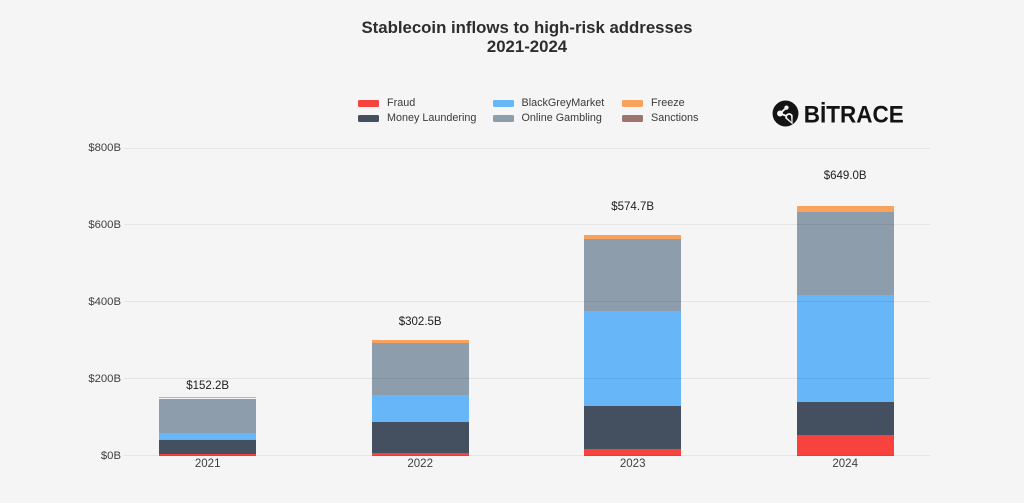 Image resolution: width=1024 pixels, height=503 pixels. Describe the element at coordinates (854, 115) in the screenshot. I see `svg-text: BİTRACE` at that location.